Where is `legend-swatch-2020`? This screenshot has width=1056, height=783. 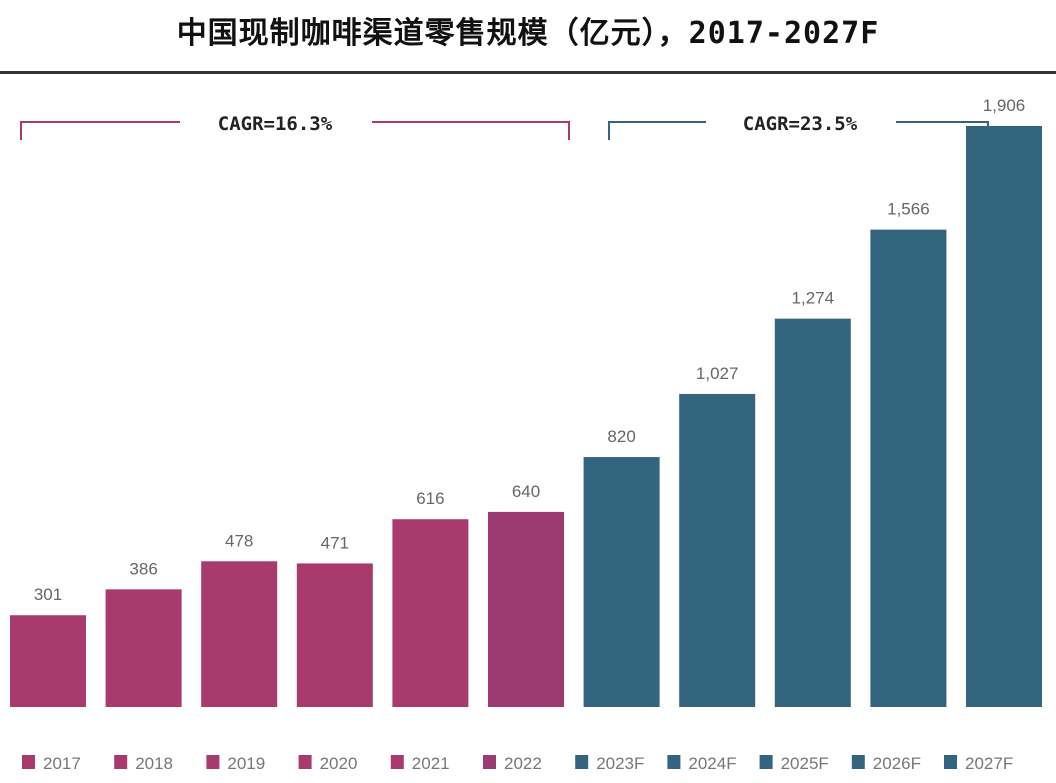
legend-swatch-2020 is located at coordinates (305, 762).